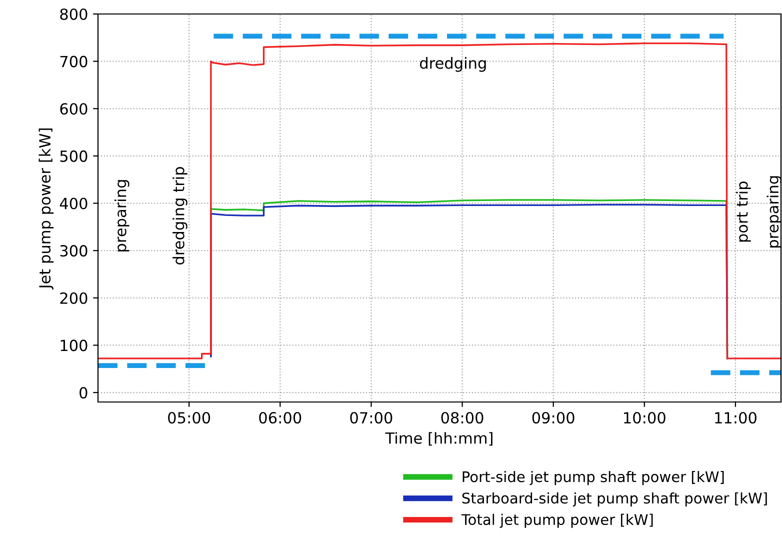  I want to click on y-tick-label: 100, so click(74, 346).